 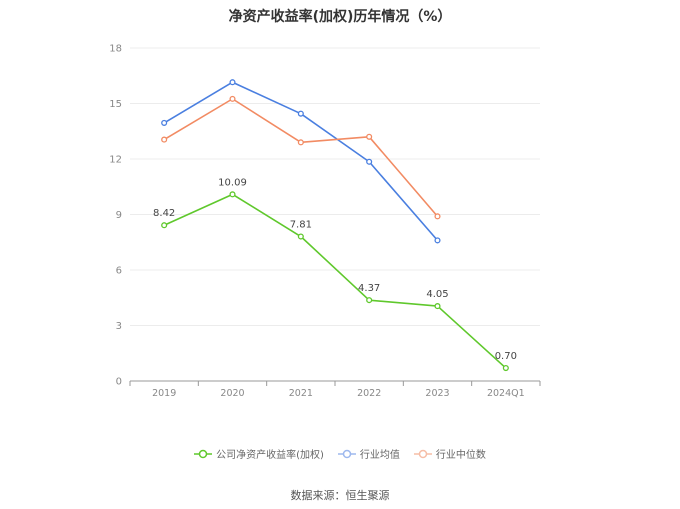 What do you see at coordinates (422, 453) in the screenshot?
I see `legend-swatch-industry-median` at bounding box center [422, 453].